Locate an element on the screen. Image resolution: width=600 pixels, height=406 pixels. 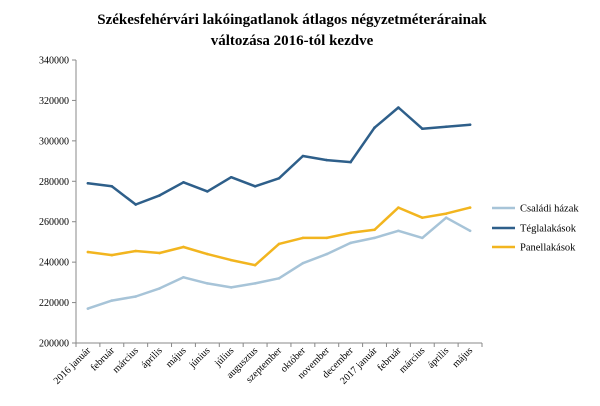
legend-label: Családi házak is located at coordinates (549, 209).